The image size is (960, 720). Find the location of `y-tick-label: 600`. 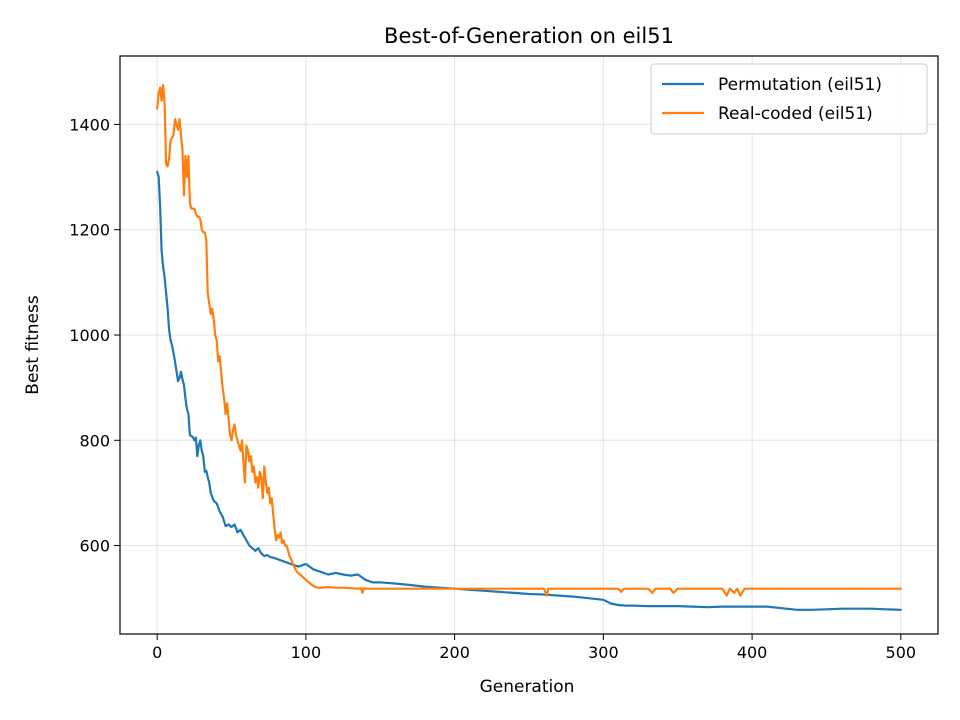

y-tick-label: 600 is located at coordinates (94, 546).